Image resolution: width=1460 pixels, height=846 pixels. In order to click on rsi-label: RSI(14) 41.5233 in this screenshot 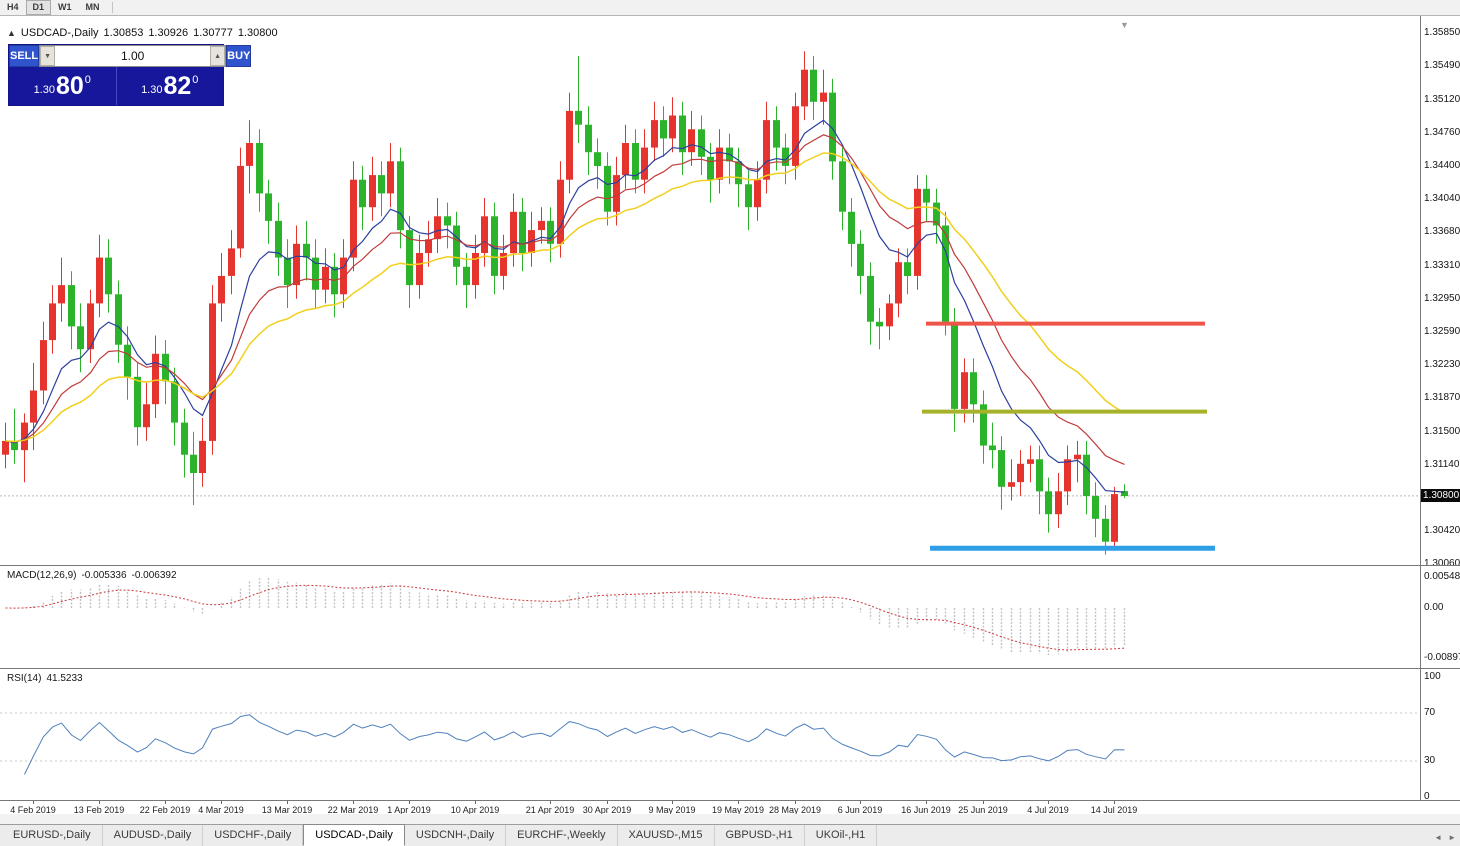, I will do `click(47, 678)`.